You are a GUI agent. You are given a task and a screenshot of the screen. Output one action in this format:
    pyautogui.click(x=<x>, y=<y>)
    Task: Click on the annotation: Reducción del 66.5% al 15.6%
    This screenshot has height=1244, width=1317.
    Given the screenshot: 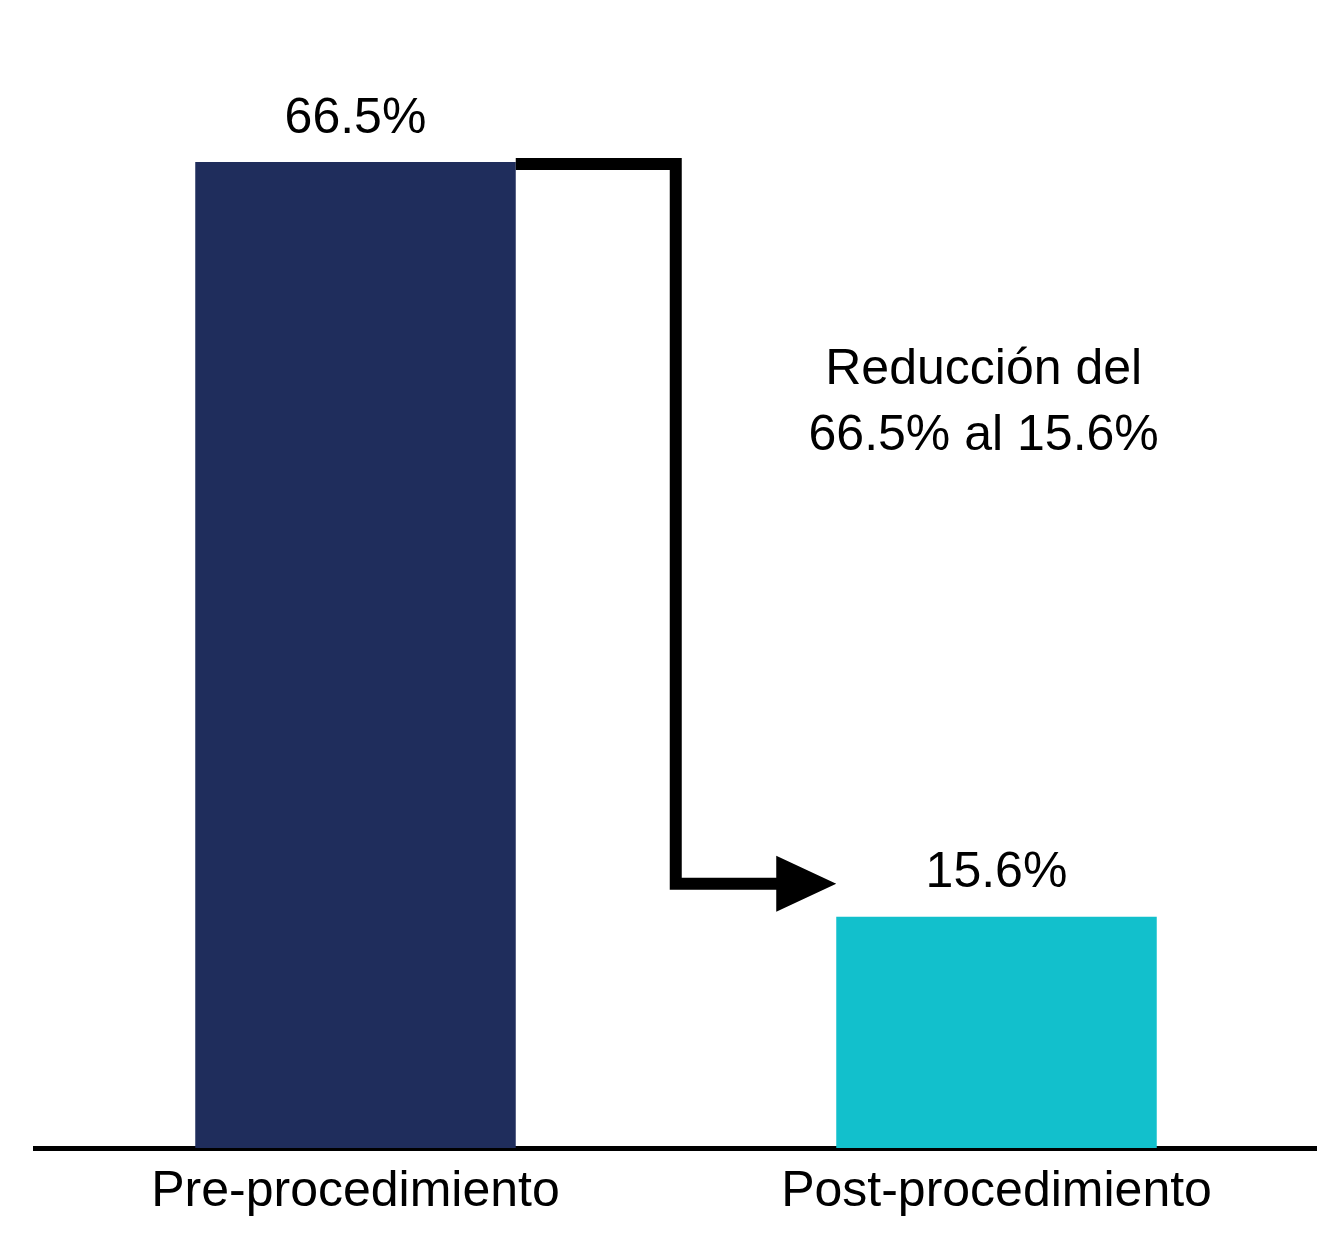 What is the action you would take?
    pyautogui.click(x=983, y=399)
    